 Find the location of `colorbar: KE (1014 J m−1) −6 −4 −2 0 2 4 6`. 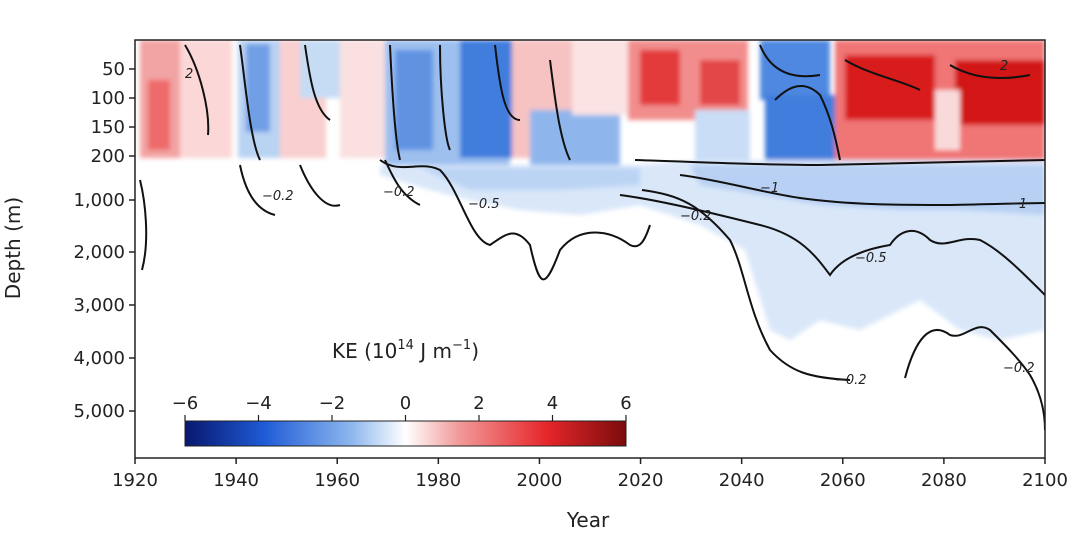

colorbar: KE (1014 J m−1) −6 −4 −2 0 2 4 6 is located at coordinates (402, 392).